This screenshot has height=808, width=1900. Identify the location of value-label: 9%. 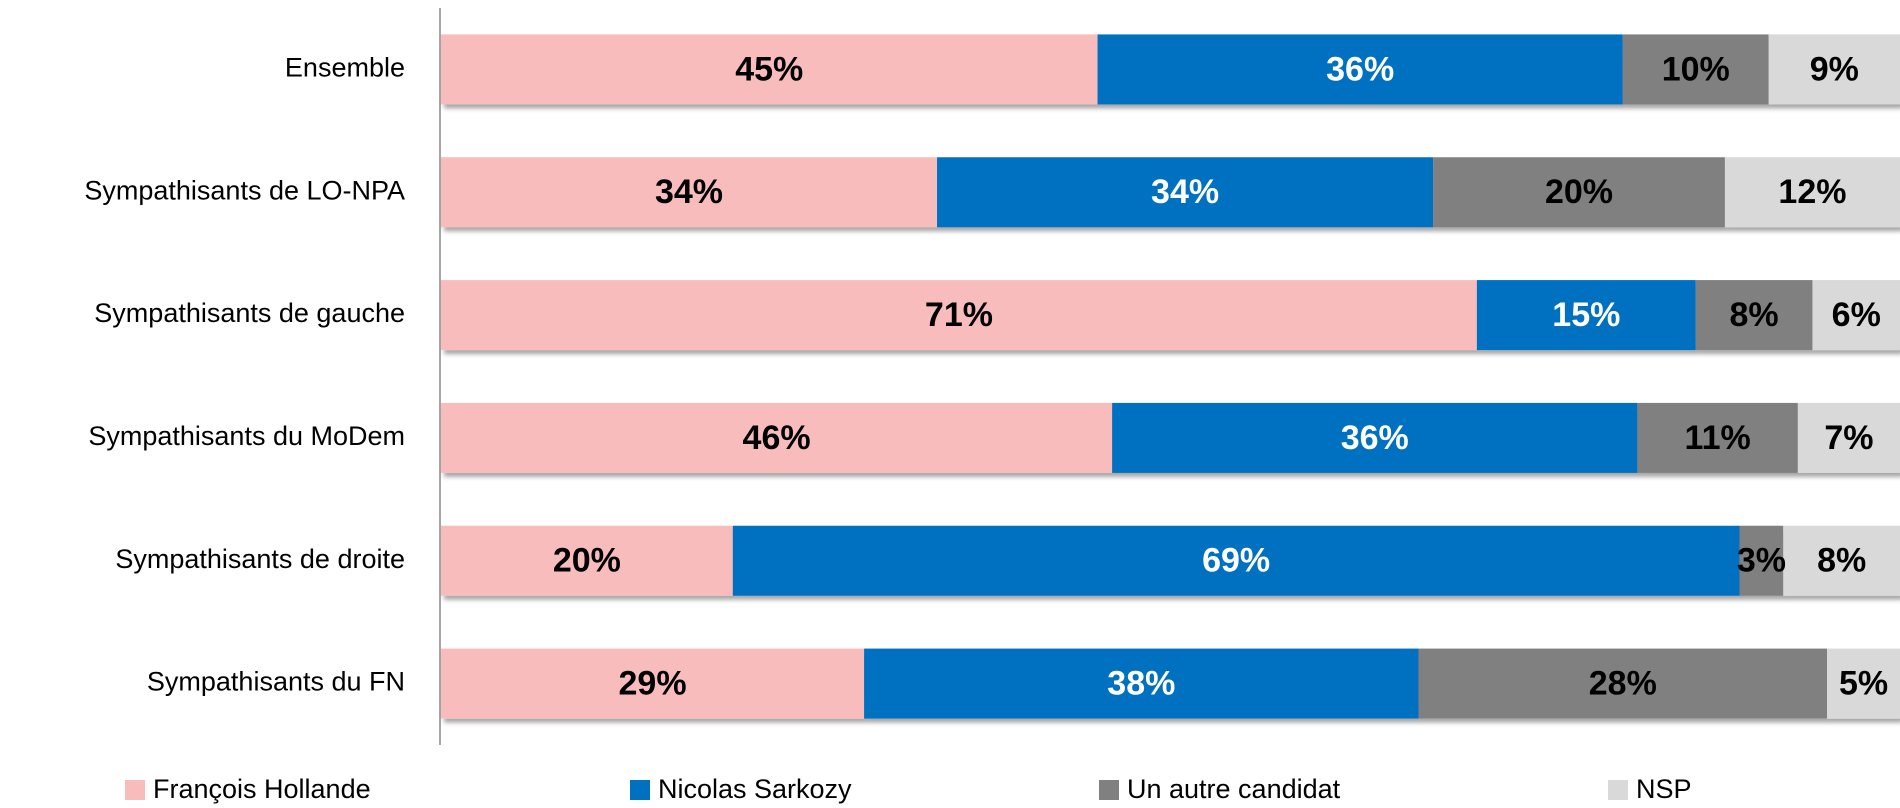
(1834, 69).